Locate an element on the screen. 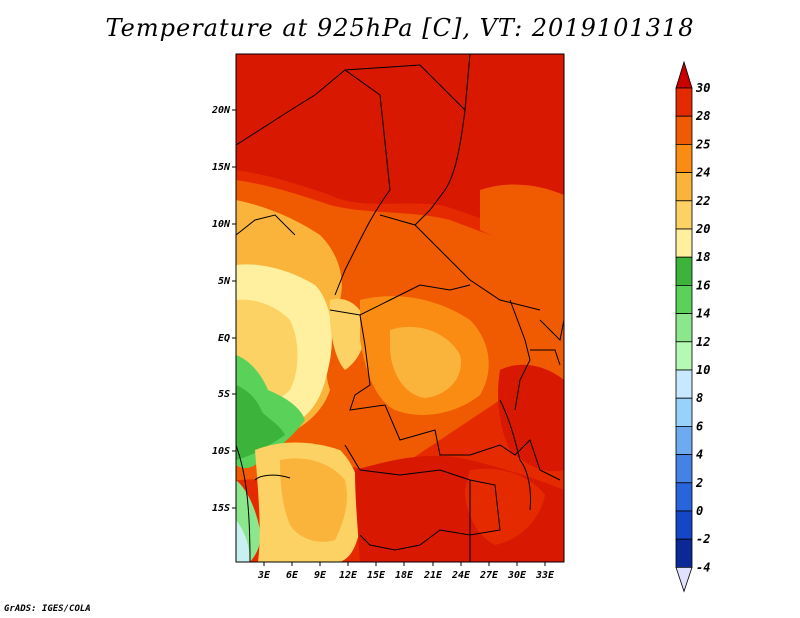 This screenshot has height=618, width=800. colorbar-level-label: 24 is located at coordinates (702, 173).